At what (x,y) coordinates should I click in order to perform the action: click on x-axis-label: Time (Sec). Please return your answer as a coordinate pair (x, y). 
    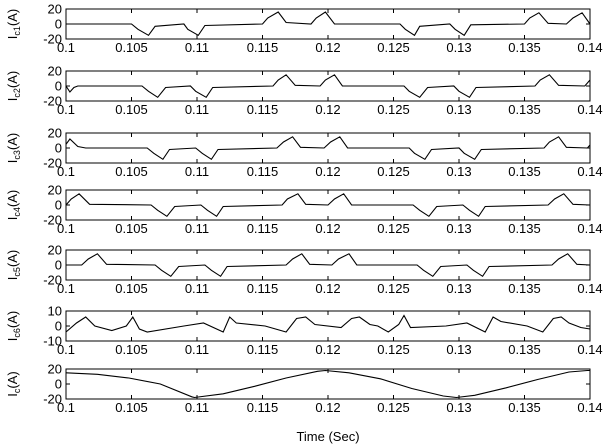
    Looking at the image, I should click on (327, 436).